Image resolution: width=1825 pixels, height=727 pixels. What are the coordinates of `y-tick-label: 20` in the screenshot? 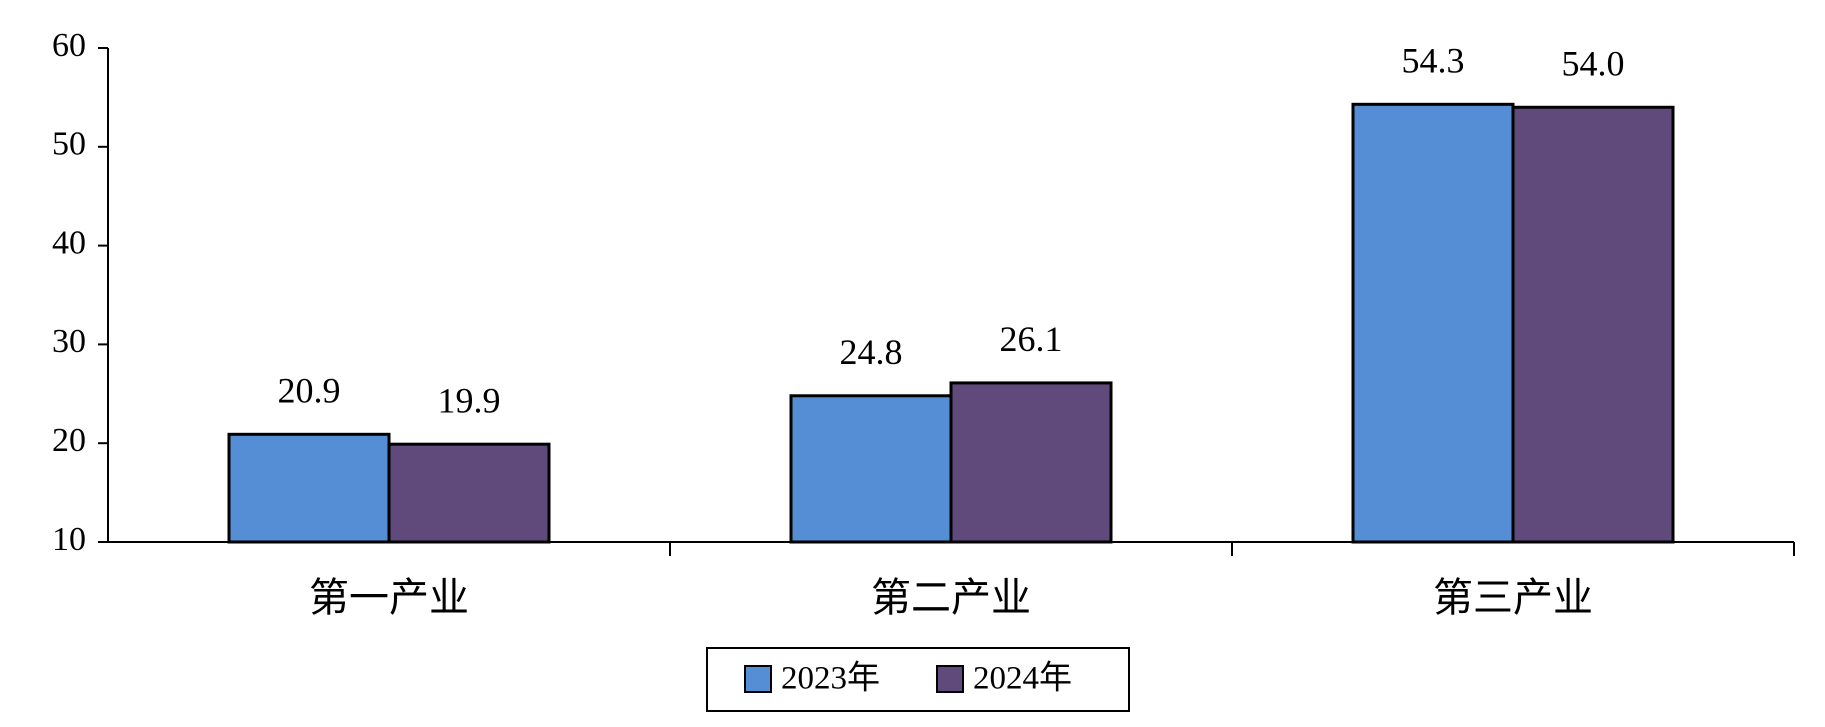 It's located at (69, 440).